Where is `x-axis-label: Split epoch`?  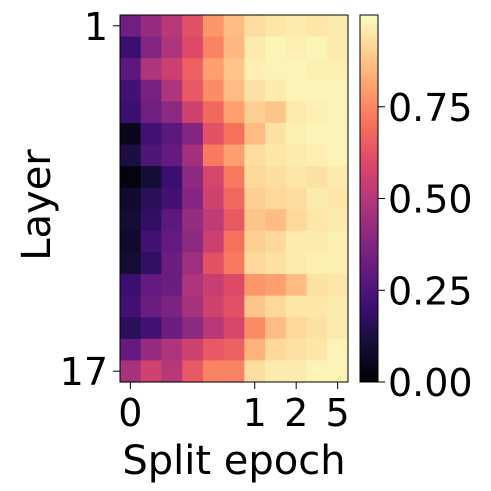 x-axis-label: Split epoch is located at coordinates (233, 461).